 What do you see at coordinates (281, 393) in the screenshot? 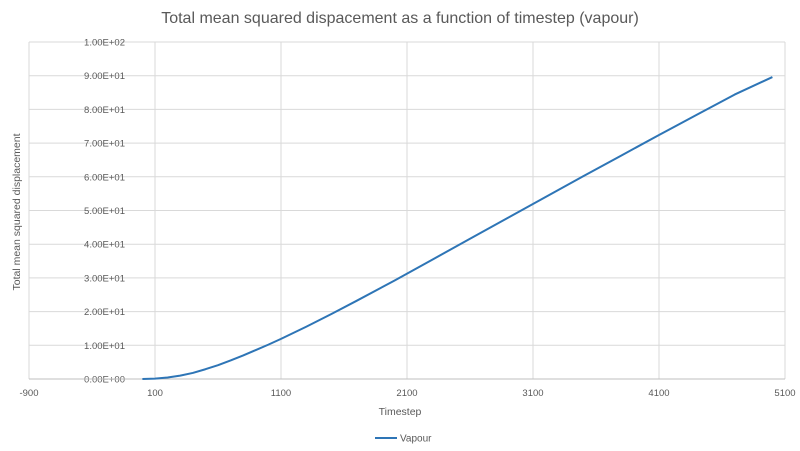
I see `x-tick-label: 1100` at bounding box center [281, 393].